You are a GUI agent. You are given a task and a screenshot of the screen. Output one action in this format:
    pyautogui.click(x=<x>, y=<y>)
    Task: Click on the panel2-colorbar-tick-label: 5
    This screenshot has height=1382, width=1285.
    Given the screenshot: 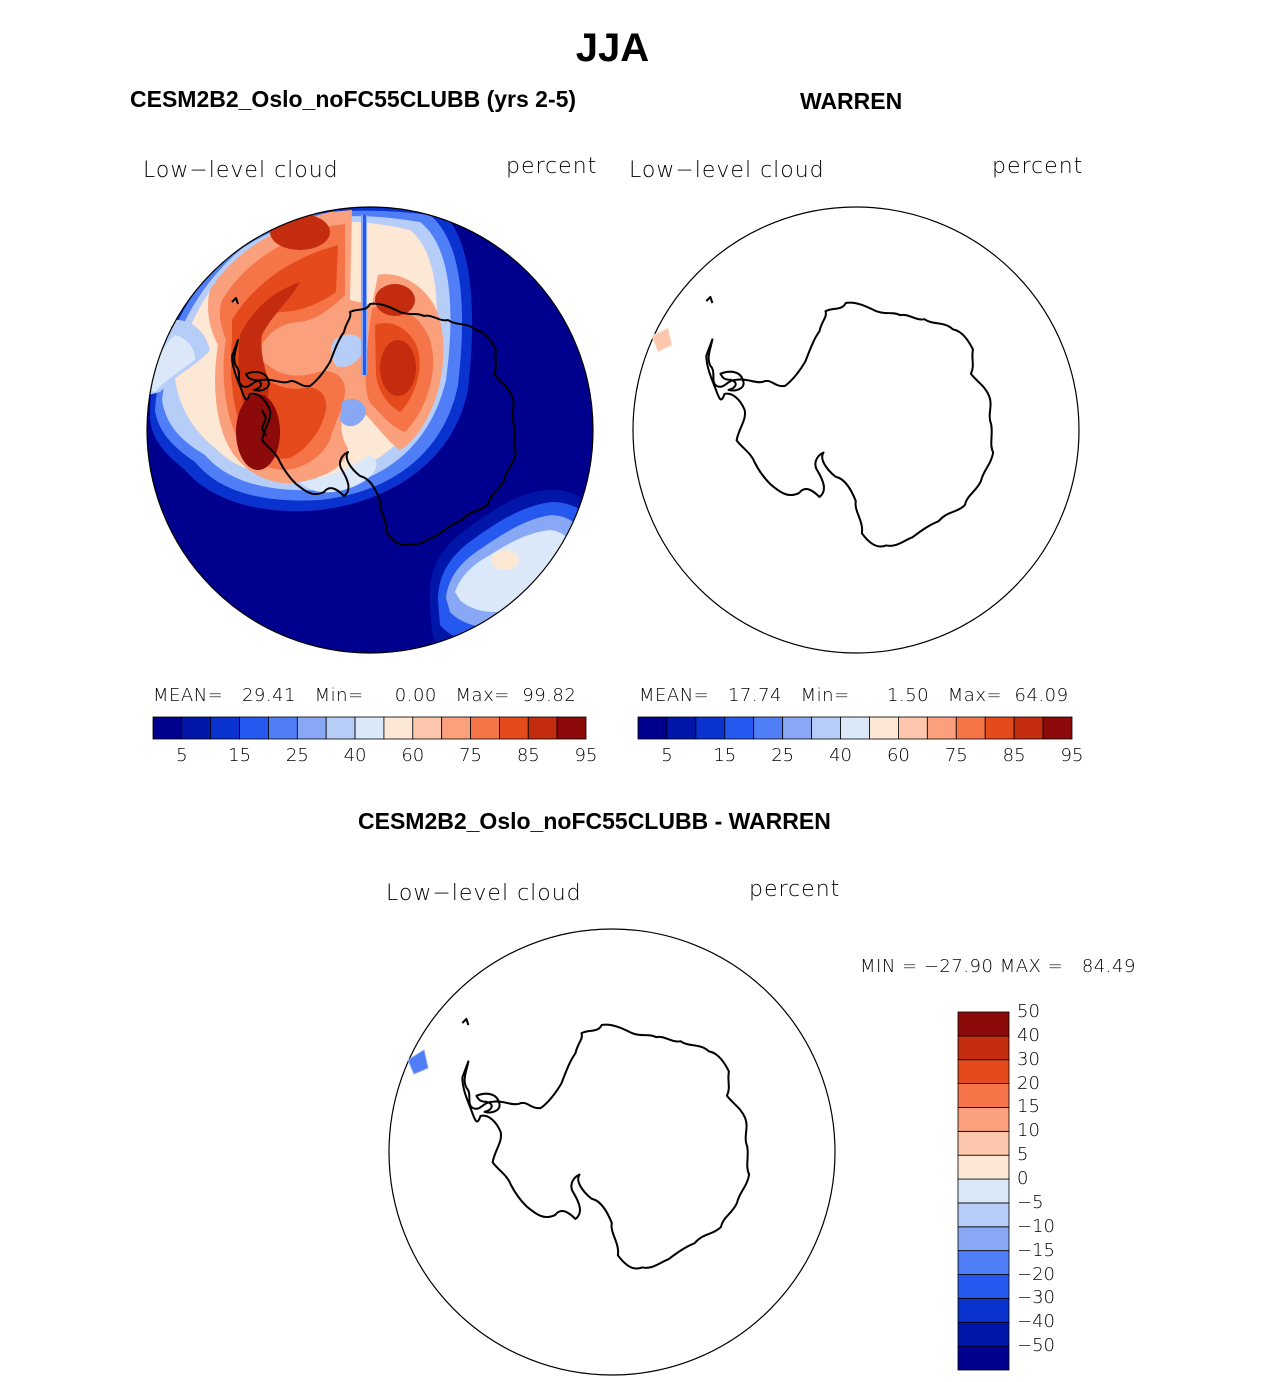 What is the action you would take?
    pyautogui.click(x=667, y=755)
    